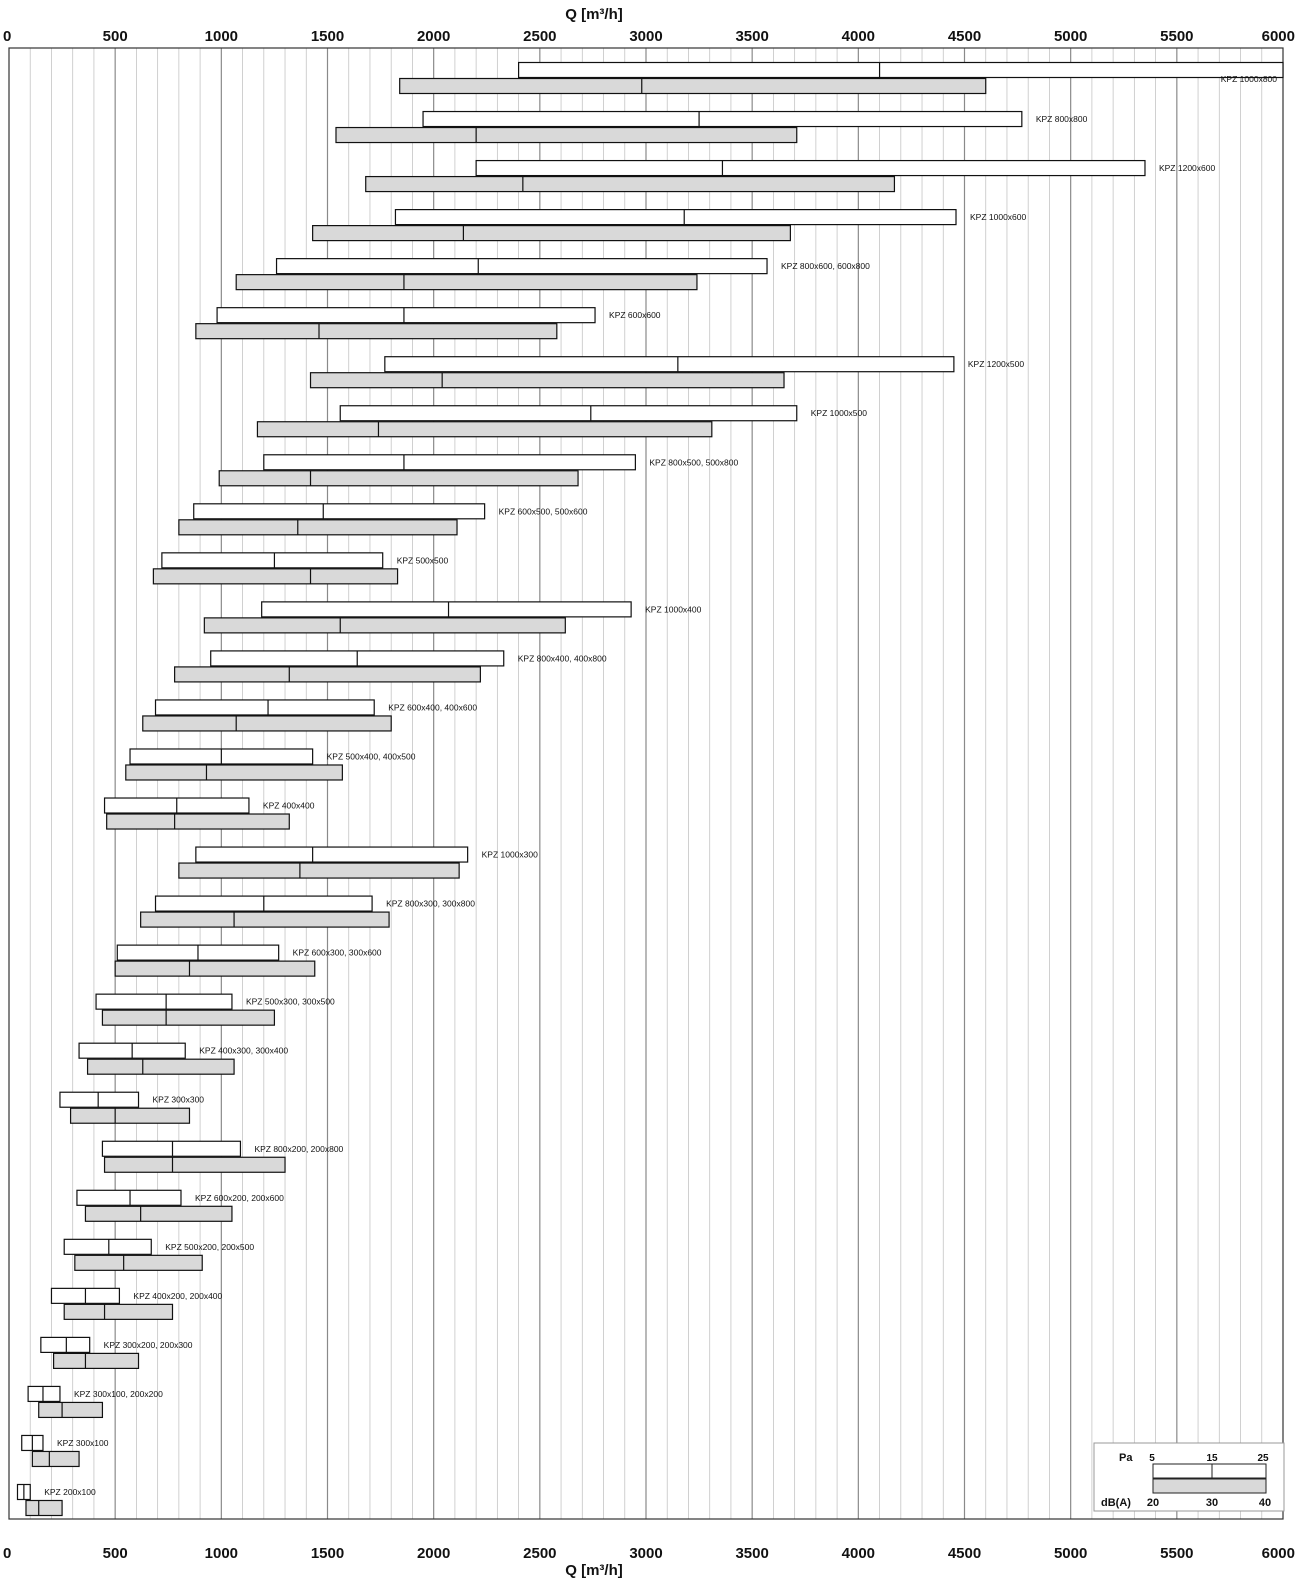 The image size is (1312, 1582). Describe the element at coordinates (1278, 36) in the screenshot. I see `x-tick-label: 6000` at that location.